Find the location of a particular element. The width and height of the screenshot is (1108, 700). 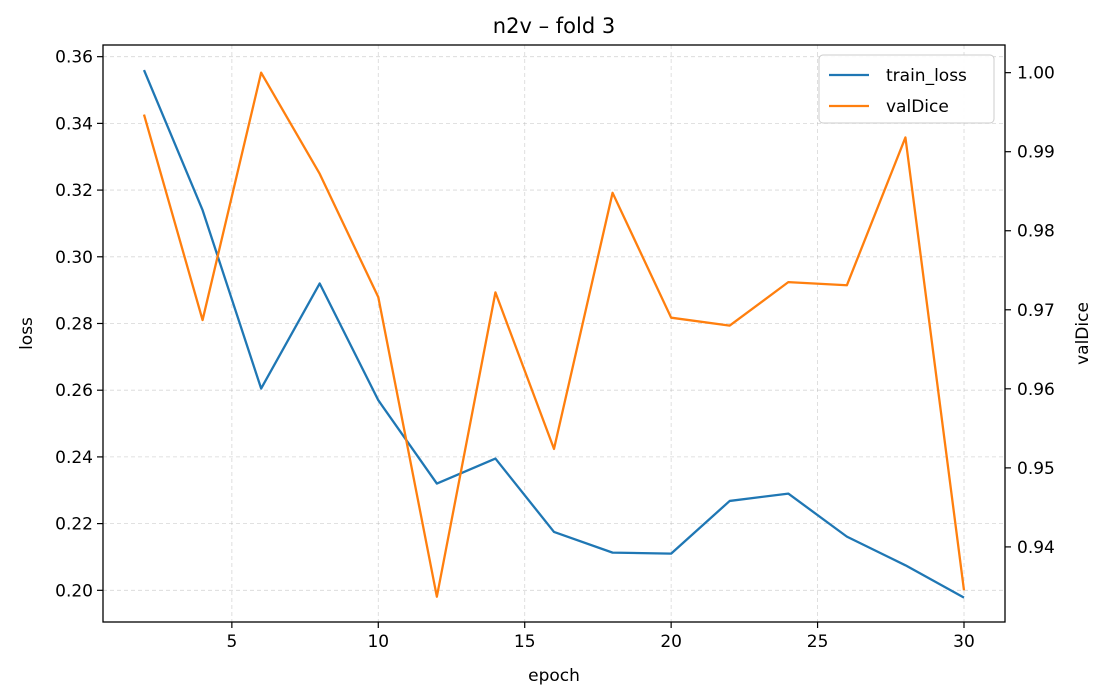

y-right-tick-label: 0.97 is located at coordinates (1036, 311).